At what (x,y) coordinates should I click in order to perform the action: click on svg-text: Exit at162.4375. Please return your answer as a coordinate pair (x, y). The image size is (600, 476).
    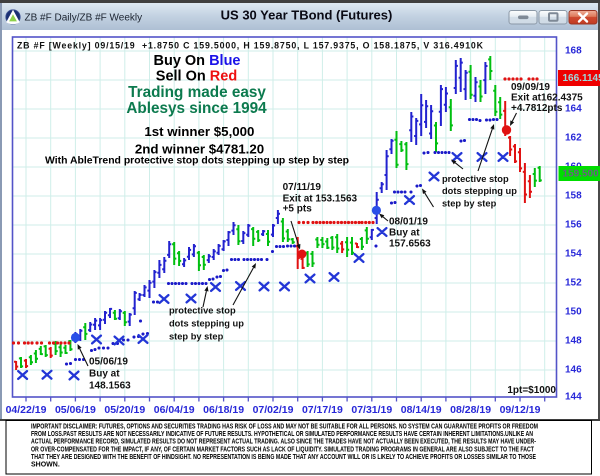
    Looking at the image, I should click on (547, 98).